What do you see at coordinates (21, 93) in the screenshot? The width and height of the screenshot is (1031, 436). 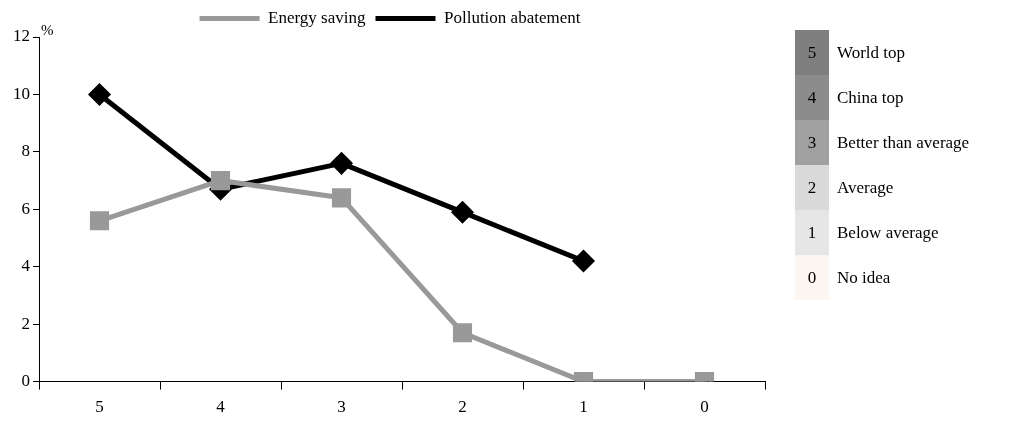 I see `y-tick-label: 10` at bounding box center [21, 93].